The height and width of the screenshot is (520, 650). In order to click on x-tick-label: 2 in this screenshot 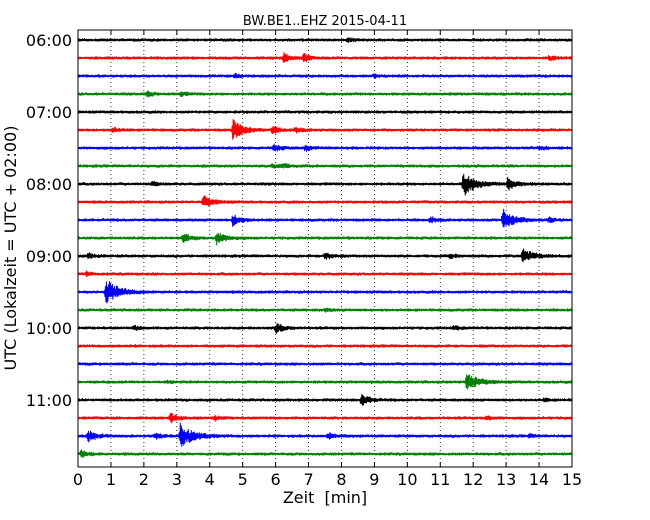, I will do `click(144, 479)`.